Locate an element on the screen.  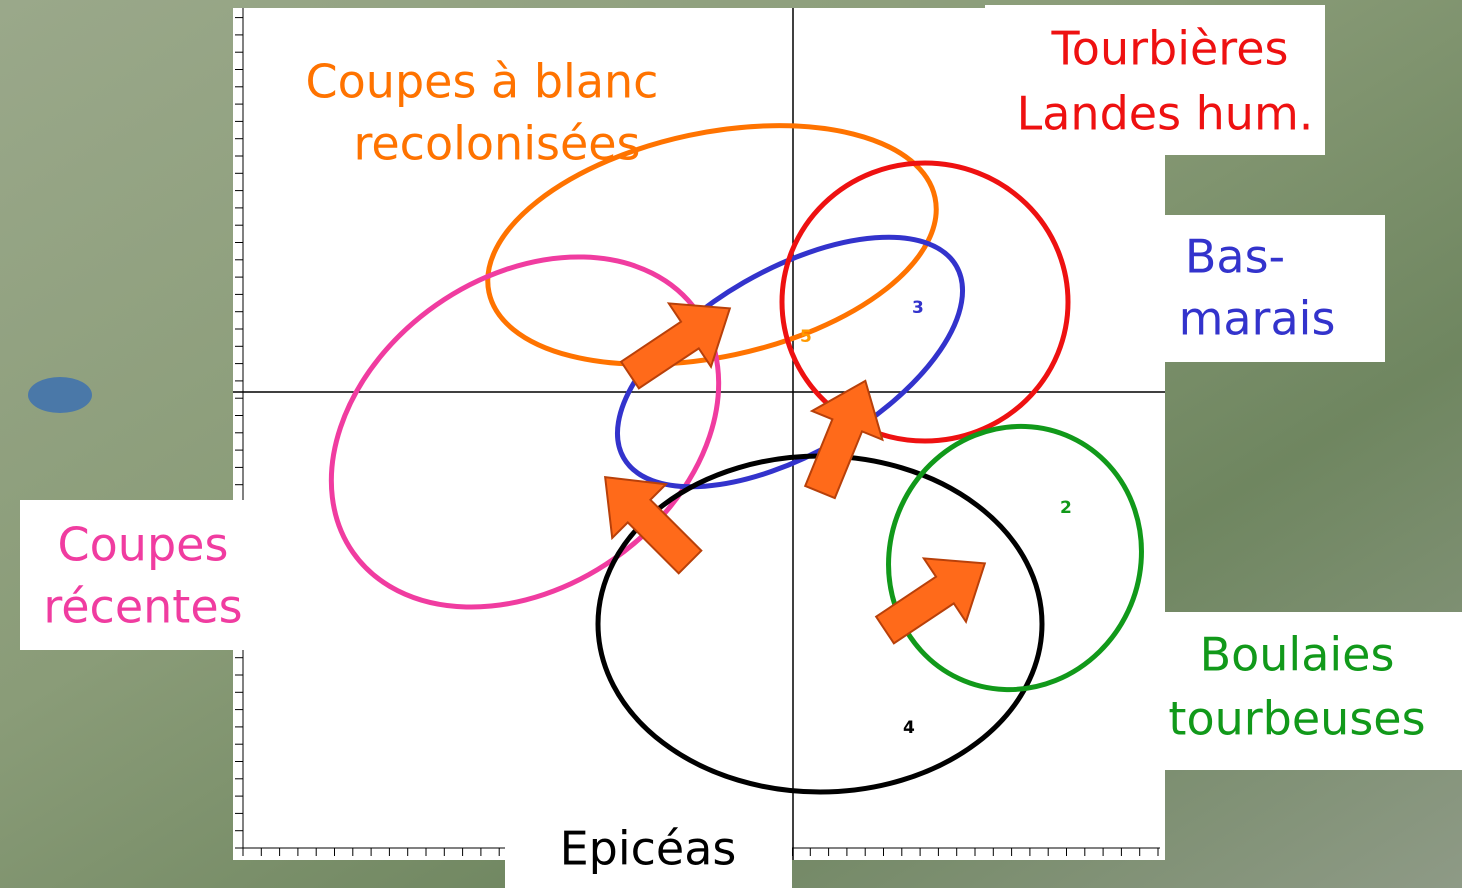
group-label: Epicéas is located at coordinates (648, 849).